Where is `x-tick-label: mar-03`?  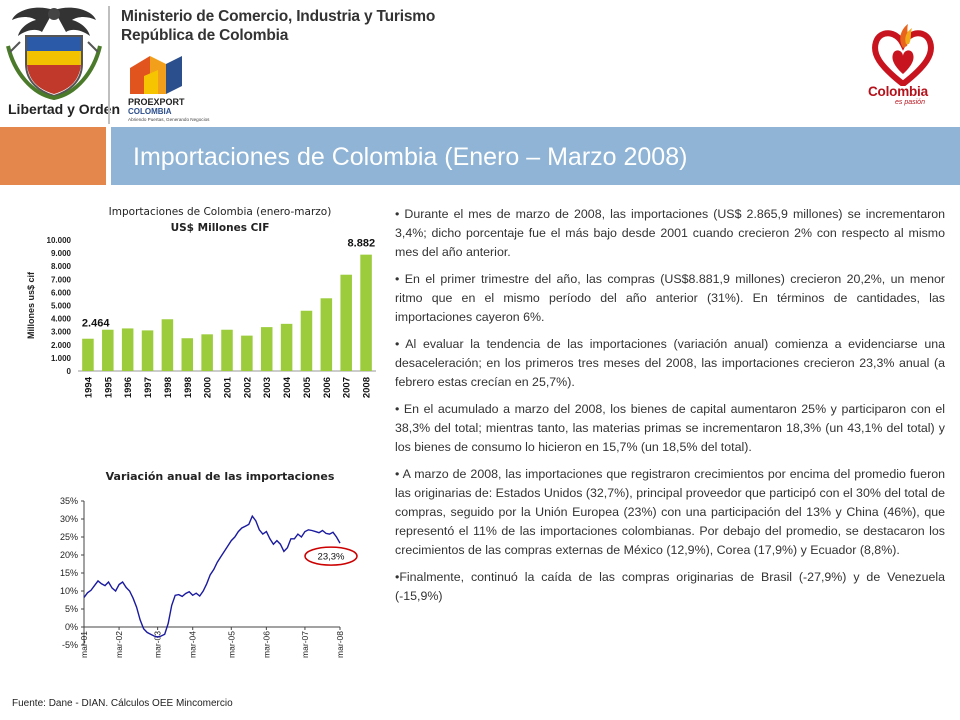
x-tick-label: mar-03 is located at coordinates (158, 644).